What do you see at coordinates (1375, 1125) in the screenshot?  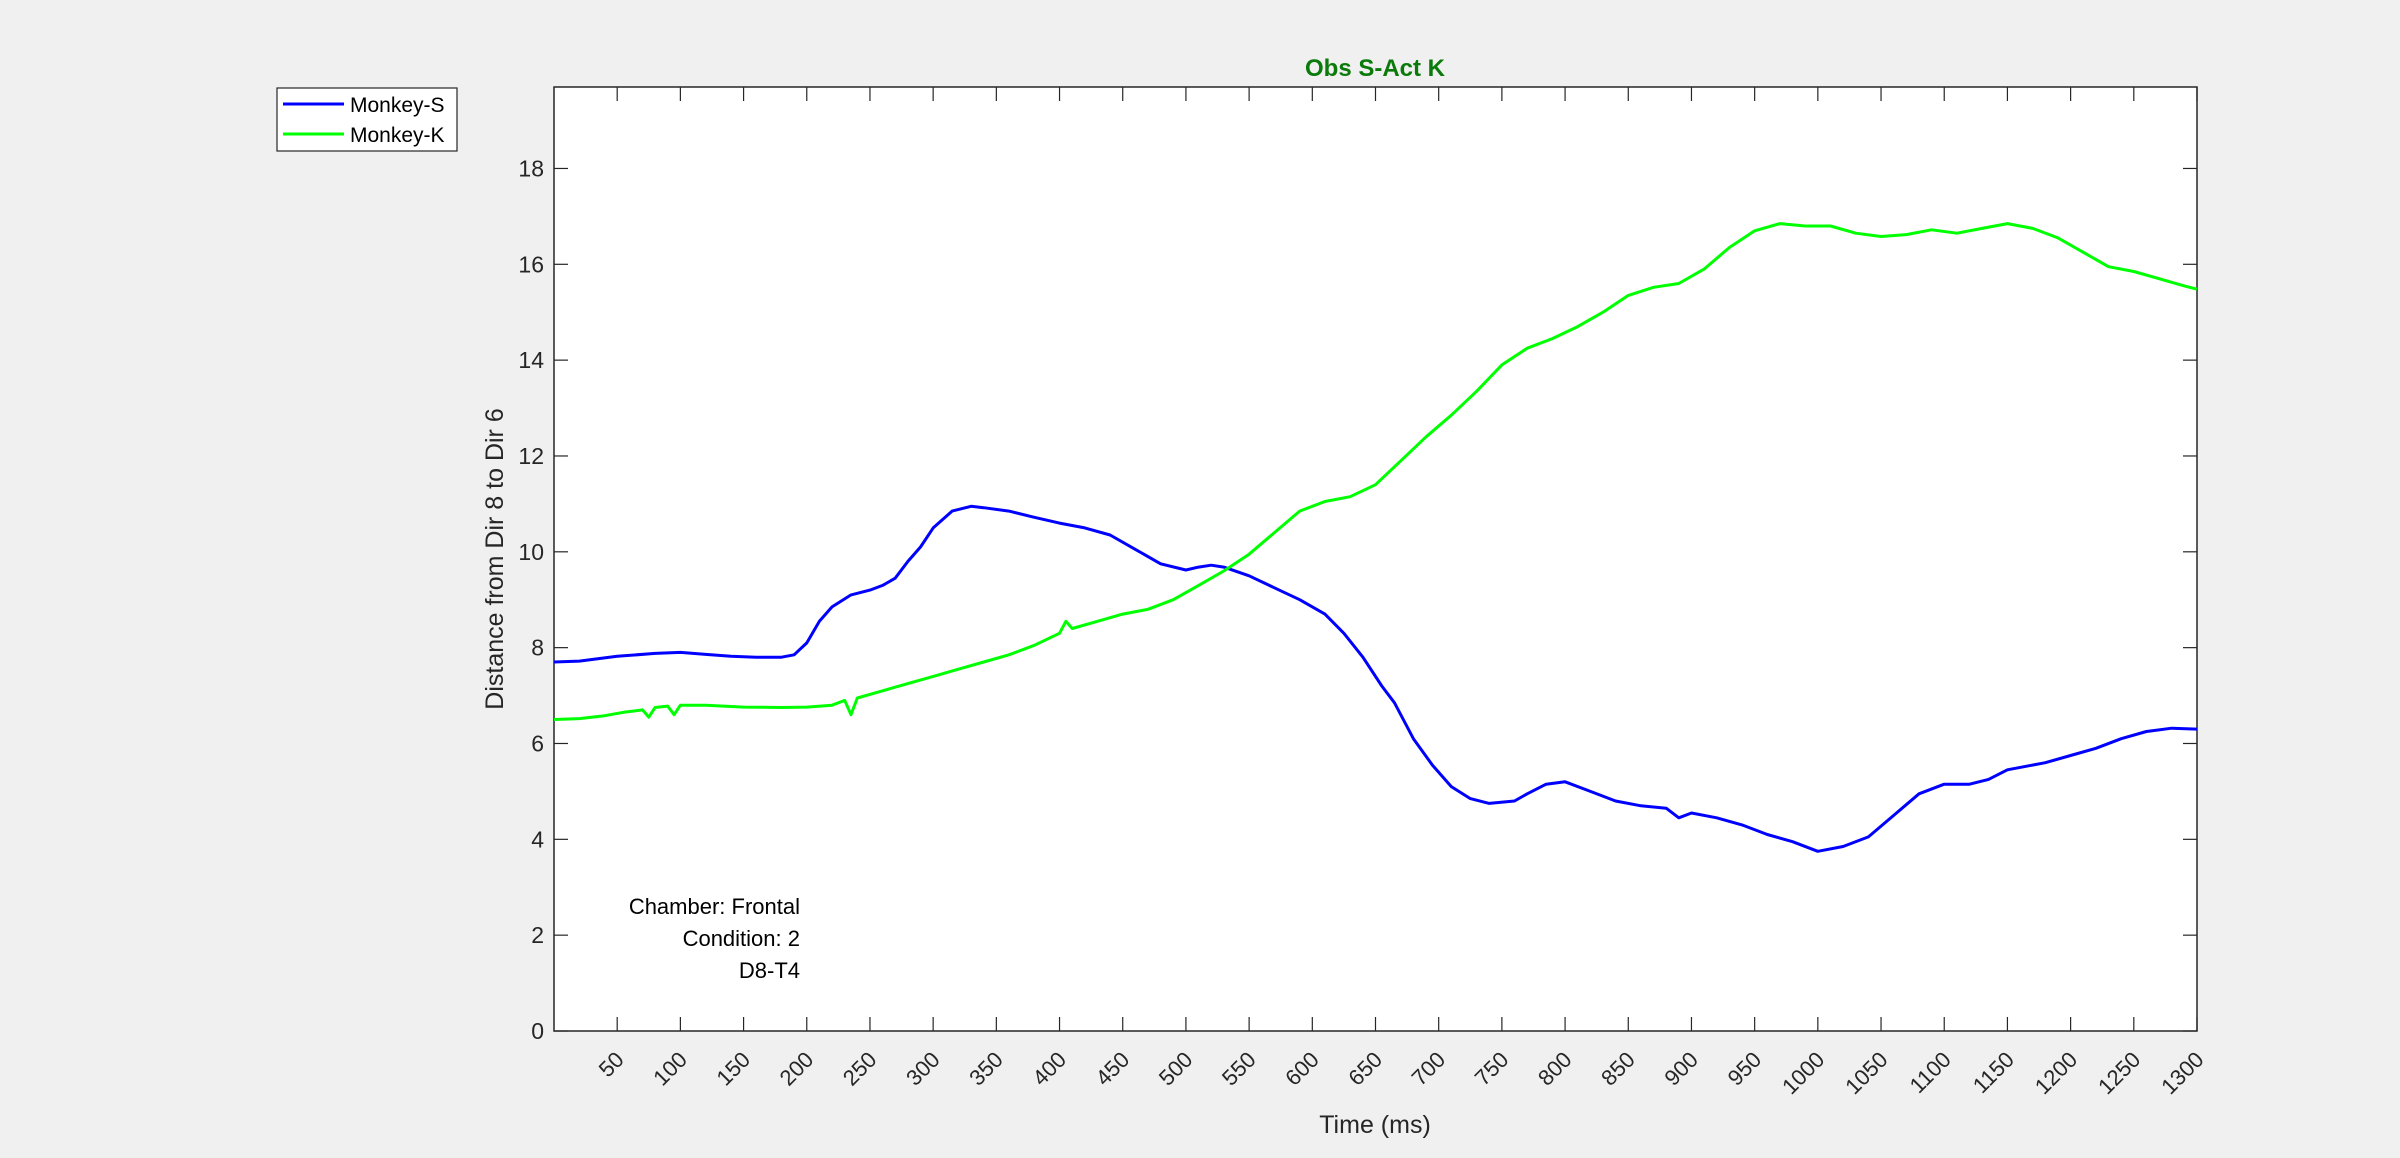 I see `x-axis-label: Time (ms)` at bounding box center [1375, 1125].